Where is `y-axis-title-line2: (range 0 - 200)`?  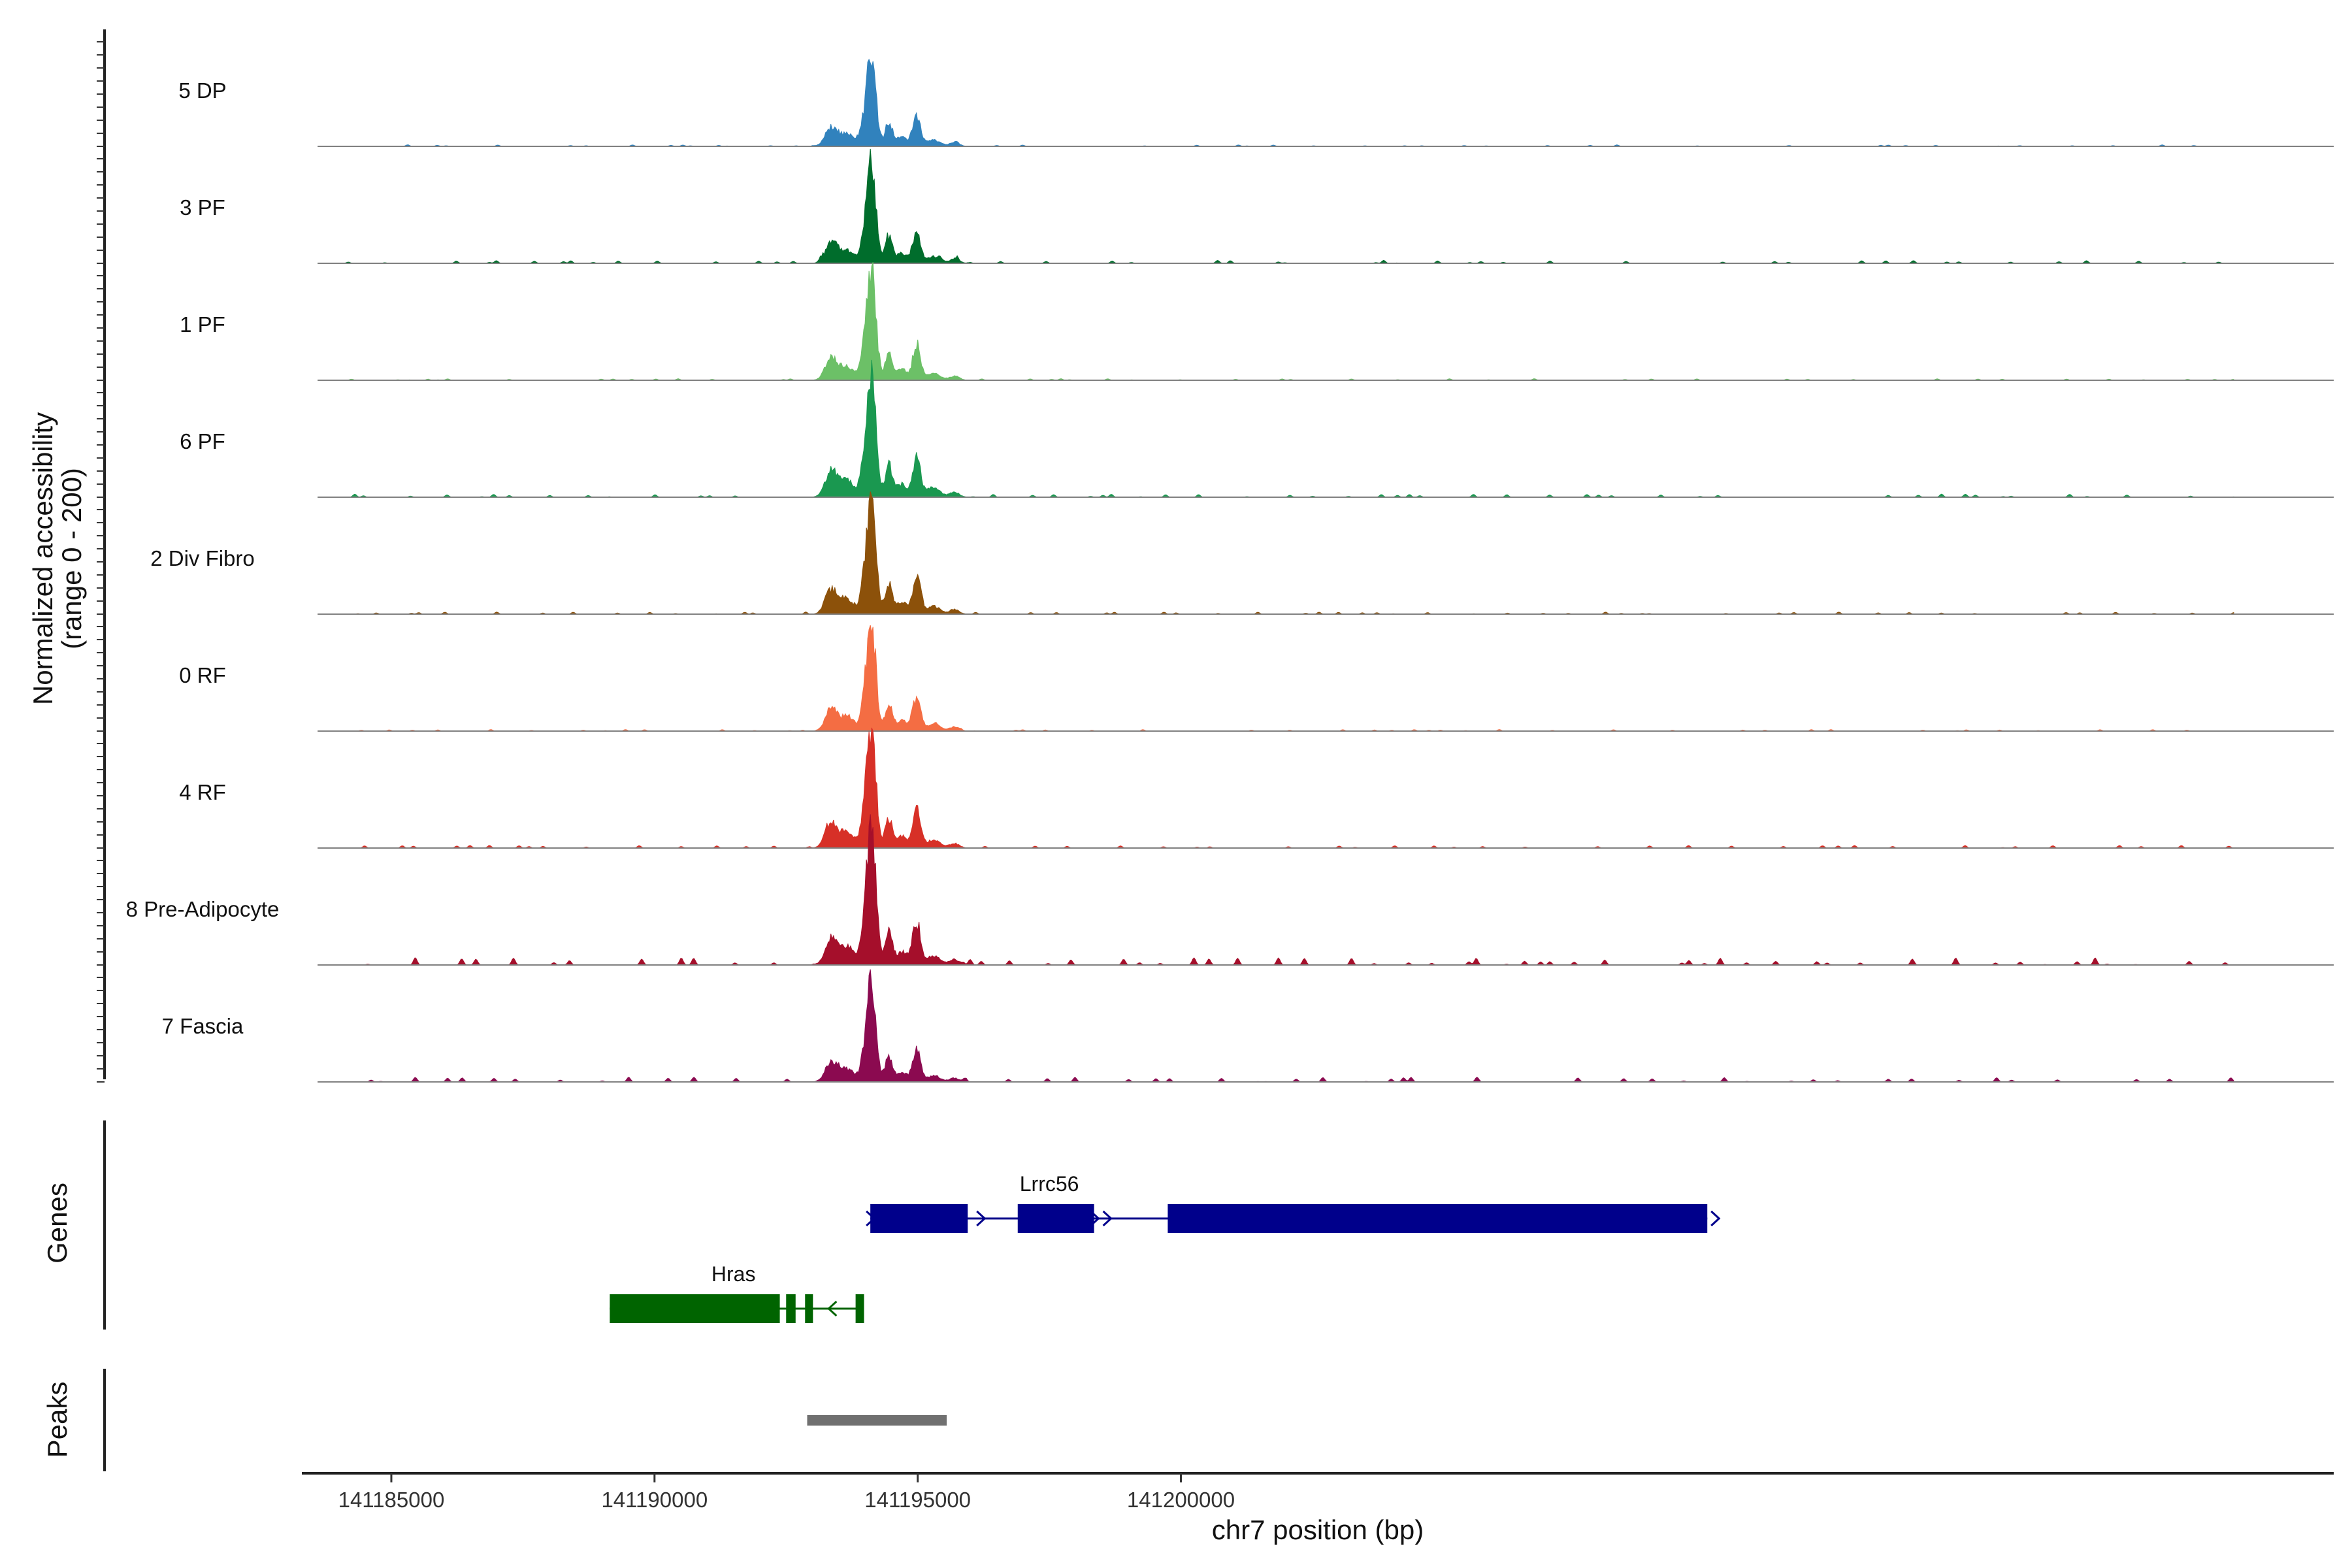 y-axis-title-line2: (range 0 - 200) is located at coordinates (71, 558).